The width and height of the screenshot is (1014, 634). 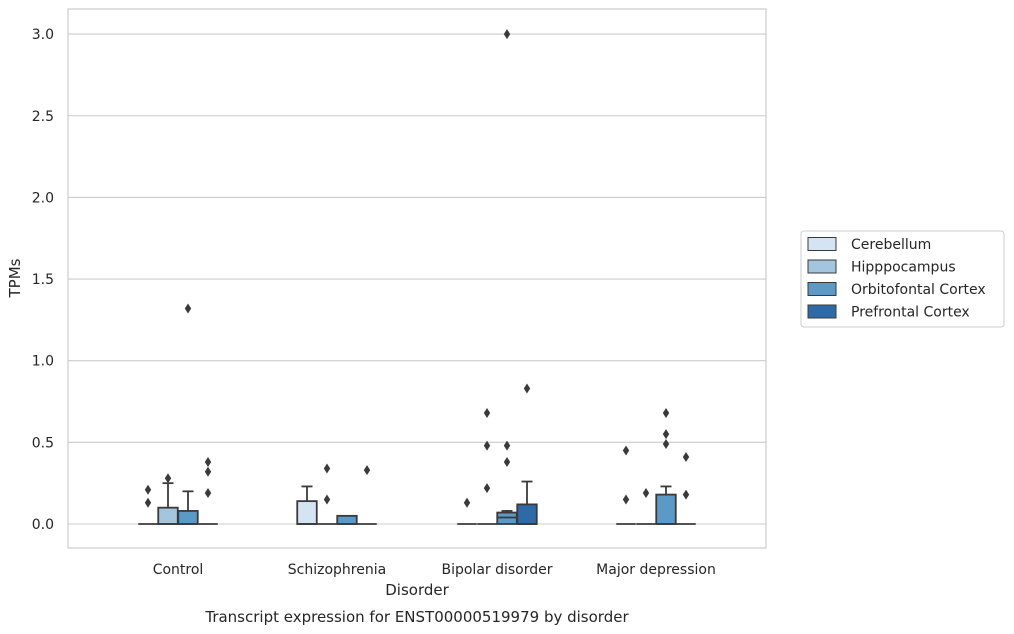 I want to click on y-tick-label: 3.0, so click(x=43, y=35).